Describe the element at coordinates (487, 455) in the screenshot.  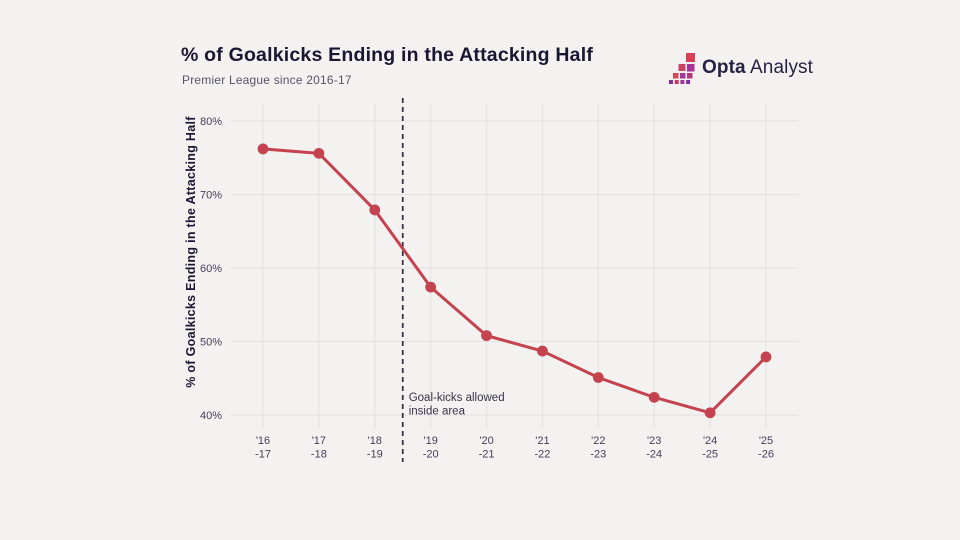
I see `x-tick-label: -21` at that location.